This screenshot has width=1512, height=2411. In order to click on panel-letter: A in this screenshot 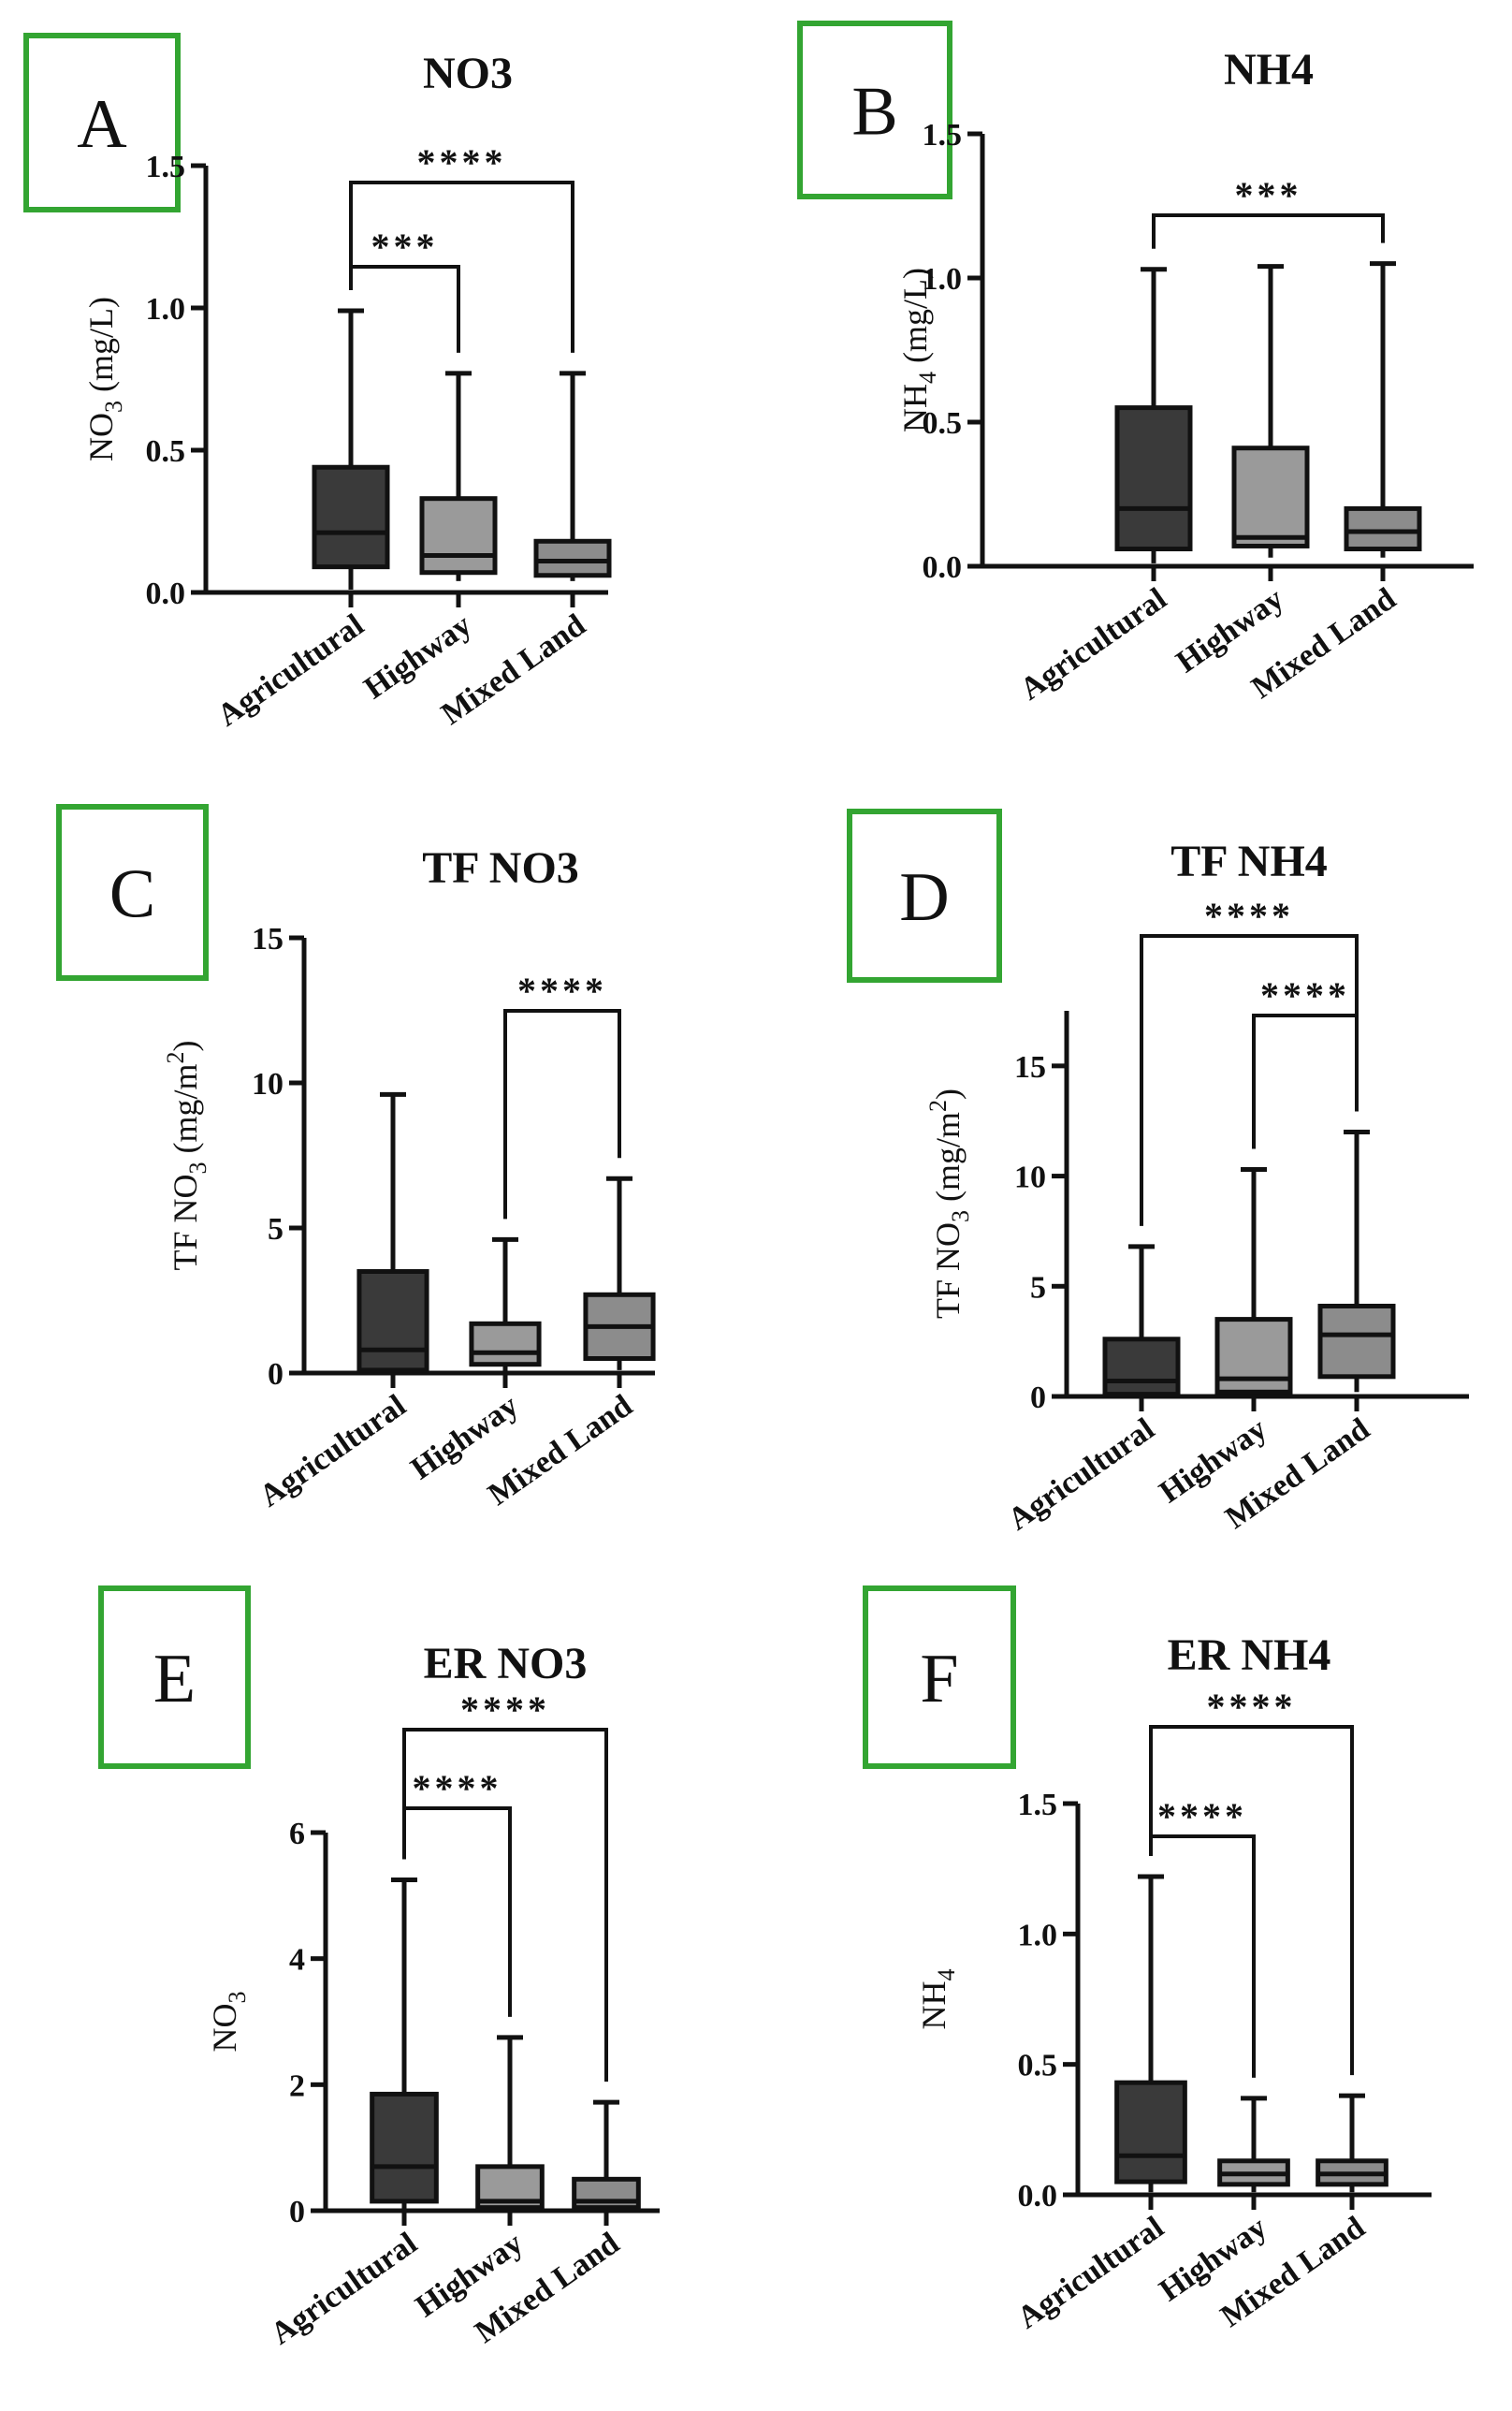, I will do `click(101, 124)`.